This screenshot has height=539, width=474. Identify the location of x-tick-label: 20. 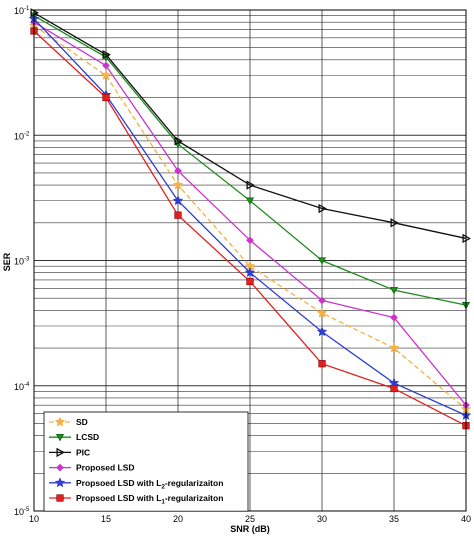
(178, 519).